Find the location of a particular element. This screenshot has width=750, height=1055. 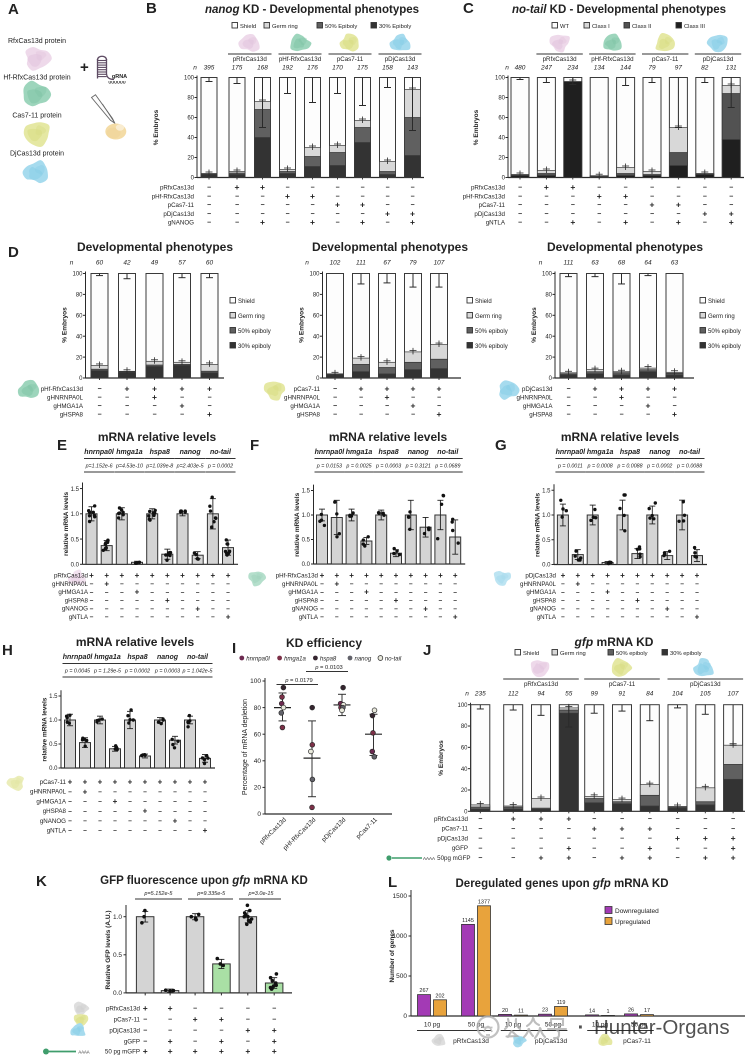

svg-text: KD efficiency is located at coordinates (324, 643).